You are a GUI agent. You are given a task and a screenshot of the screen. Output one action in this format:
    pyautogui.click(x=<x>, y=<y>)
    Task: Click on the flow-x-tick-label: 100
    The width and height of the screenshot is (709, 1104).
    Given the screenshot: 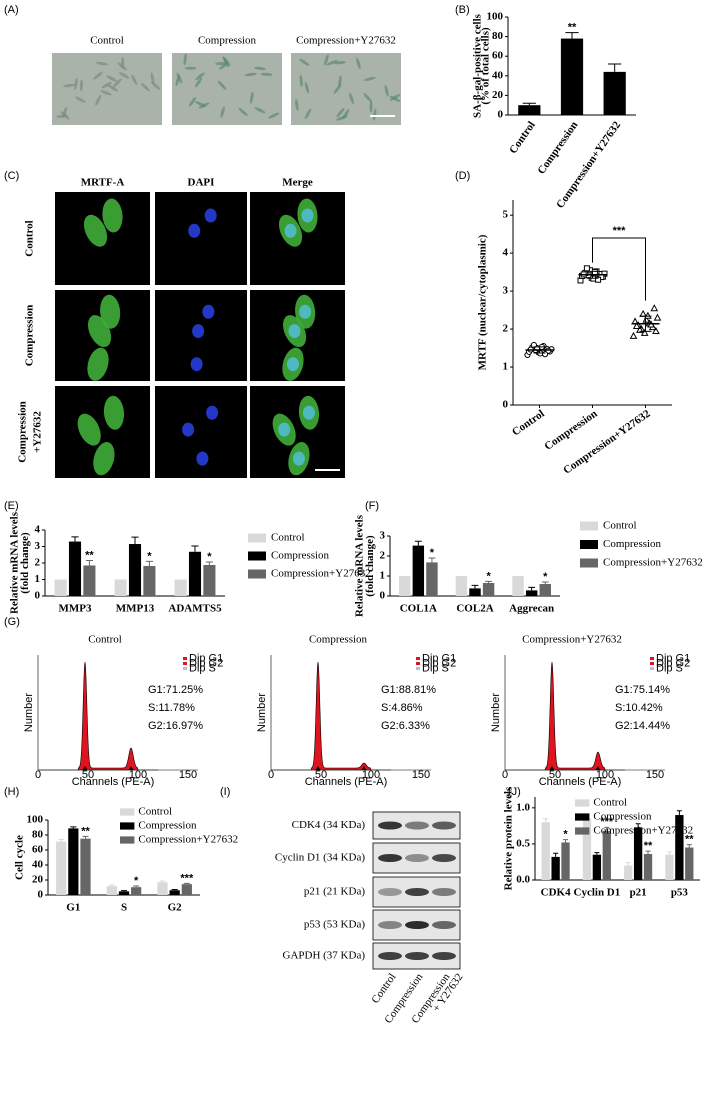 What is the action you would take?
    pyautogui.click(x=371, y=775)
    